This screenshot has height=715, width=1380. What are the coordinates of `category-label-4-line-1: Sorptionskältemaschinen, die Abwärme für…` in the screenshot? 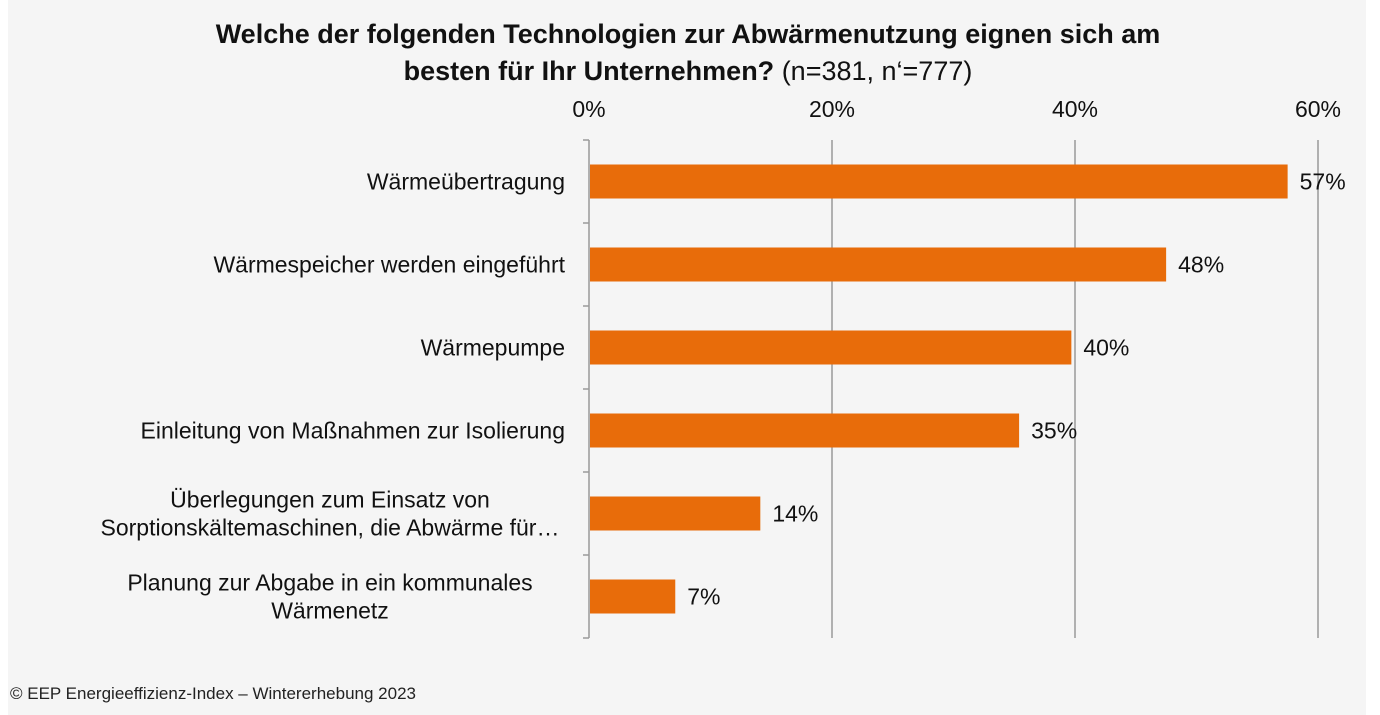 It's located at (330, 528).